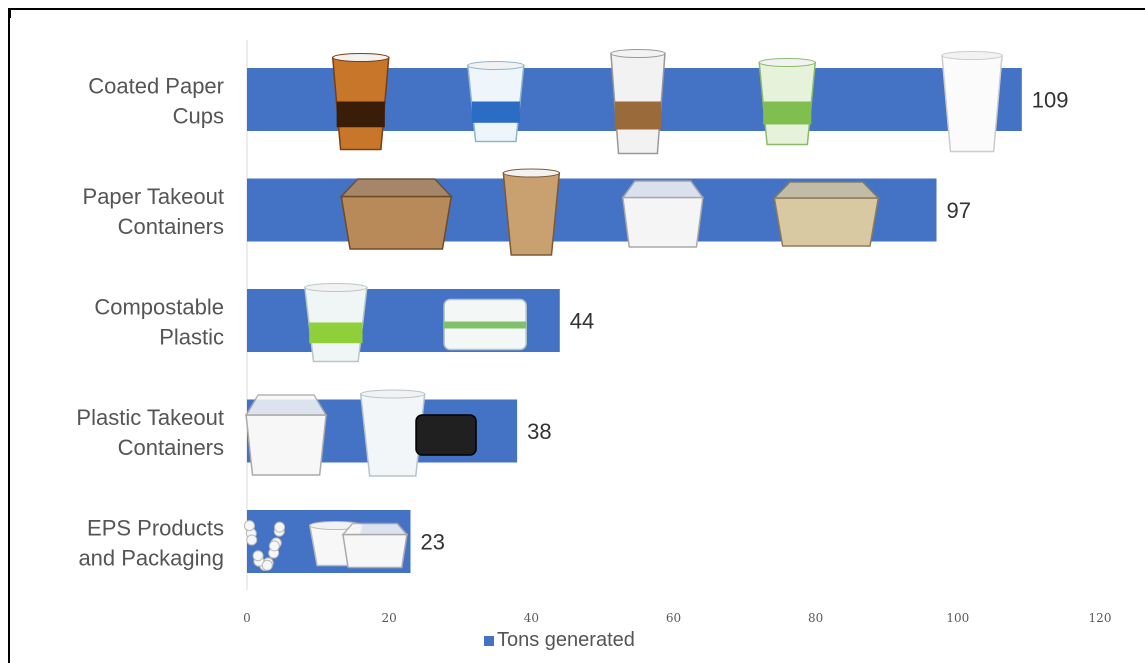 Image resolution: width=1145 pixels, height=663 pixels. What do you see at coordinates (531, 618) in the screenshot?
I see `x-tick-label: 40` at bounding box center [531, 618].